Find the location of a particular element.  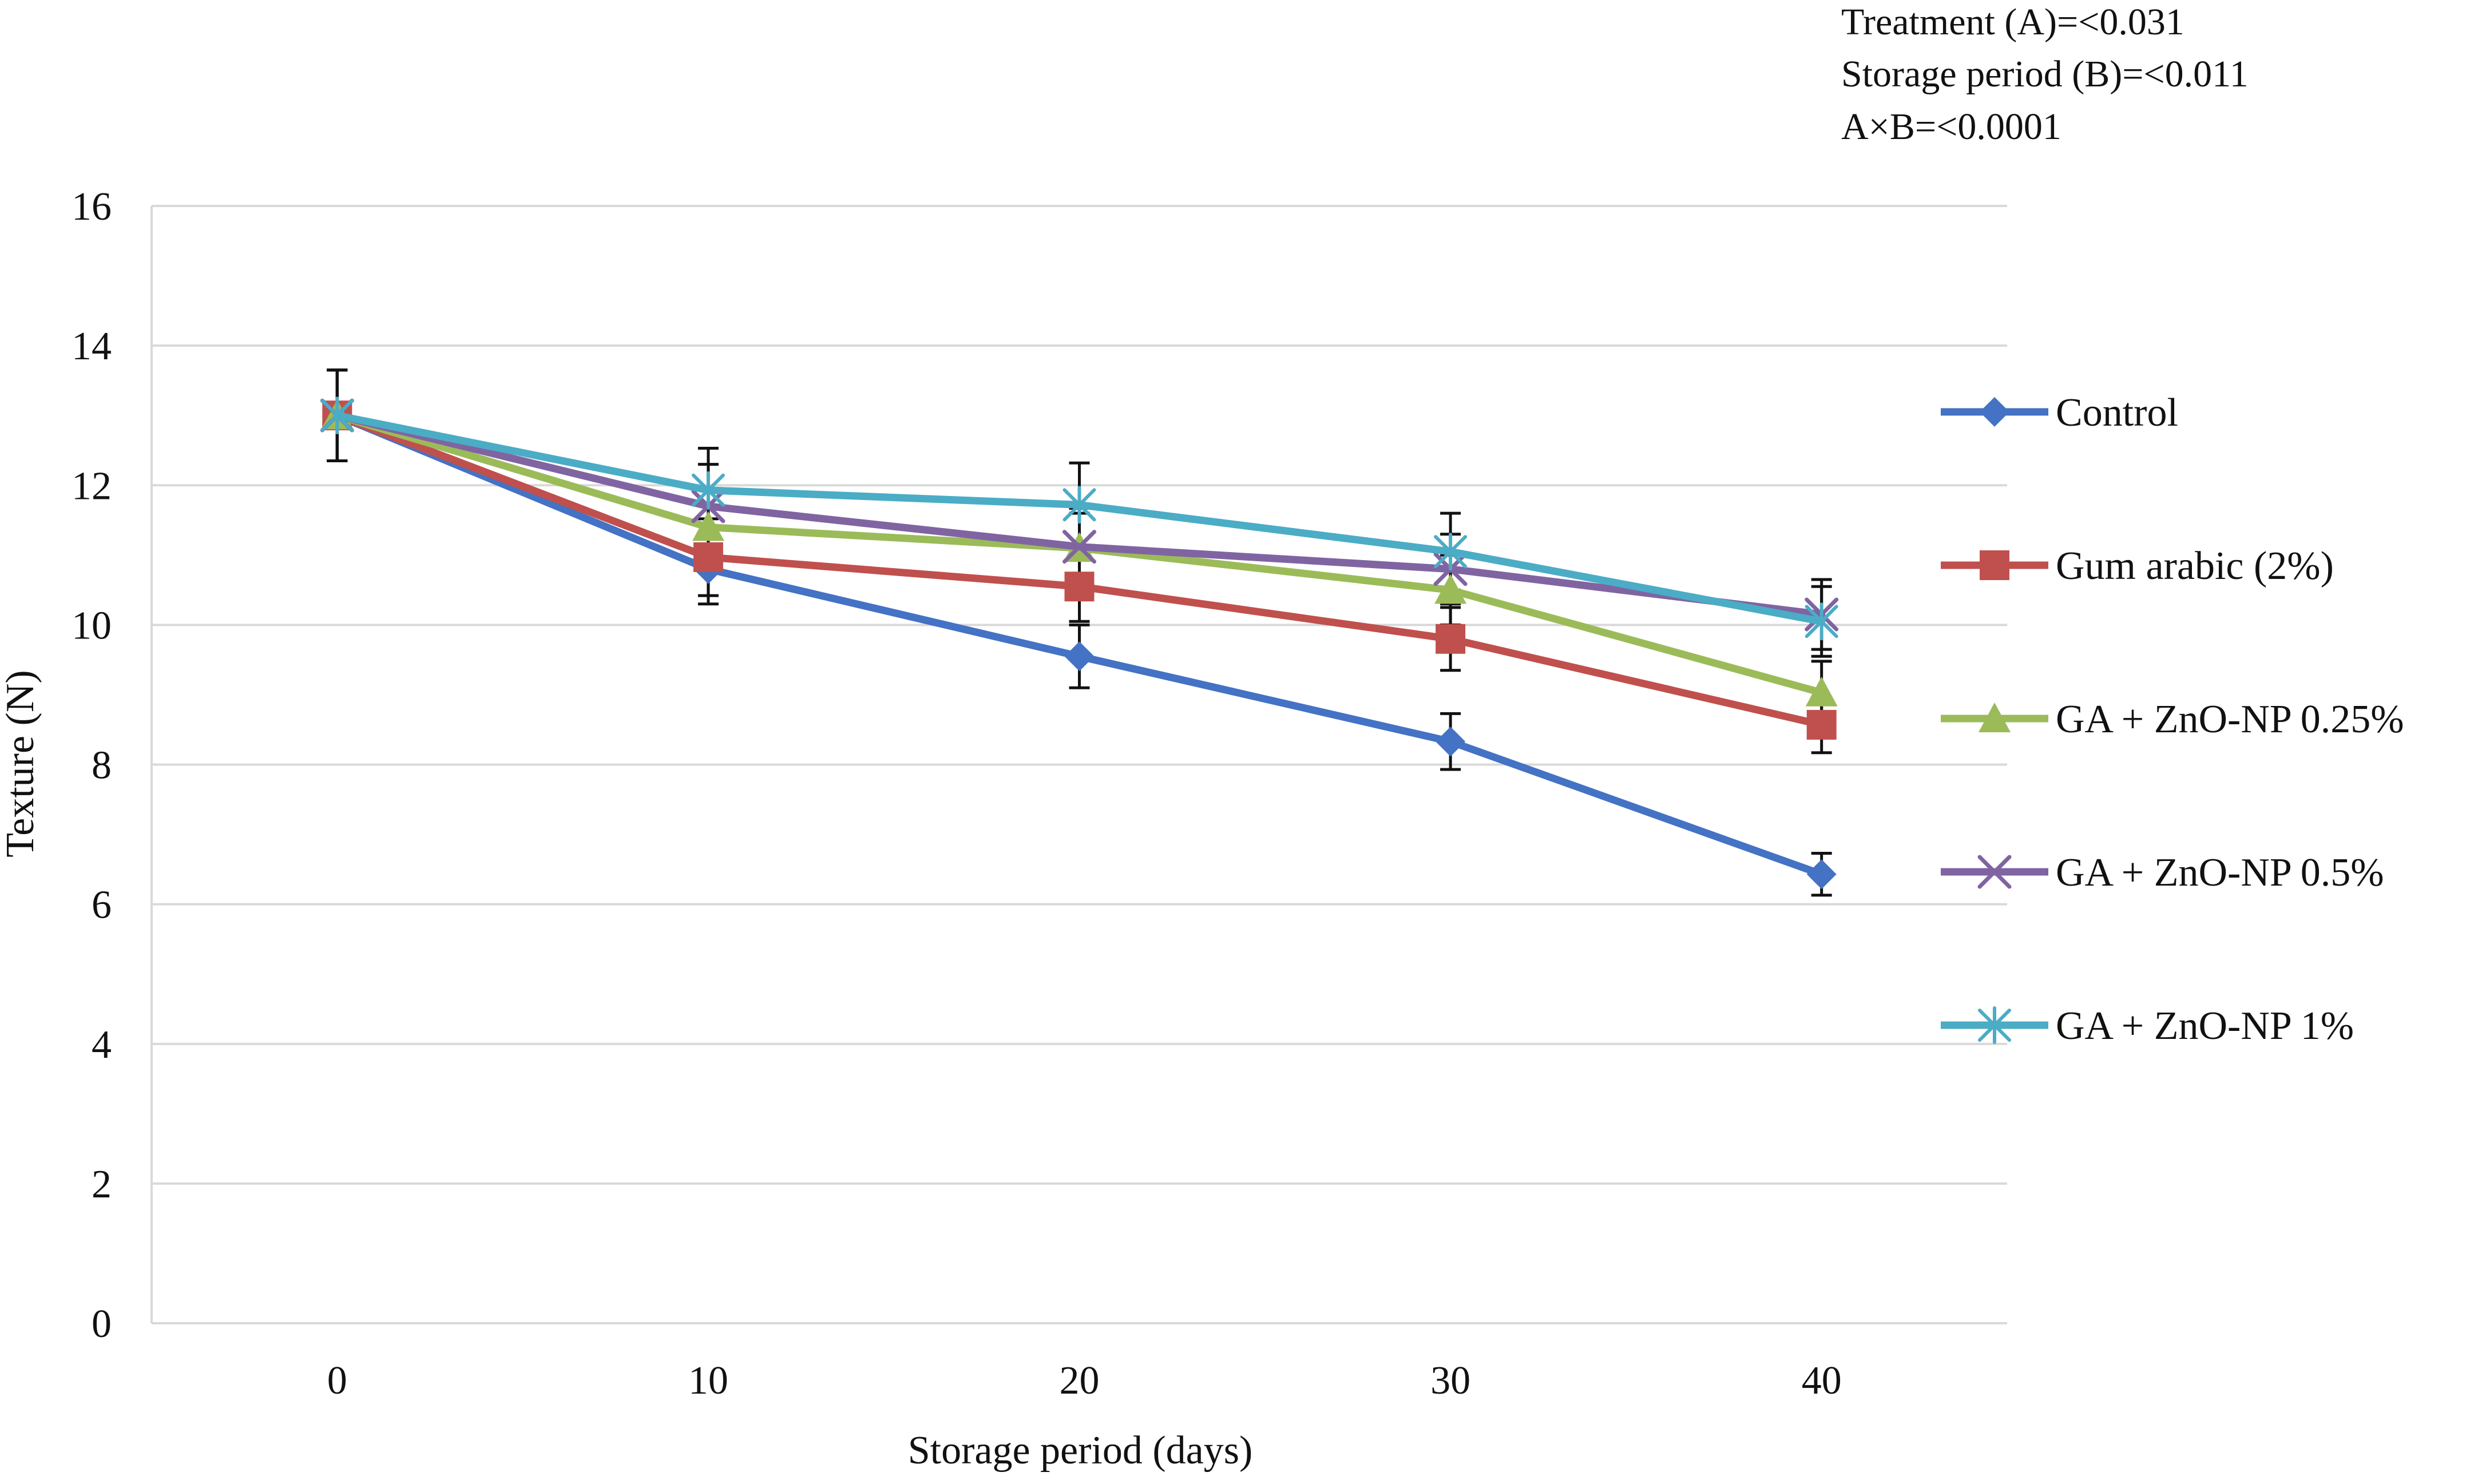

x-tick-label-40: 40 is located at coordinates (1822, 1381).